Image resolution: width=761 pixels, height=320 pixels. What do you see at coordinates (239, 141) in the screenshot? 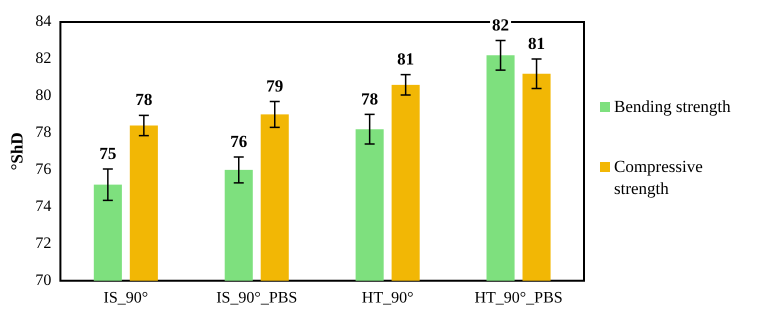
I see `data-label: 76` at bounding box center [239, 141].